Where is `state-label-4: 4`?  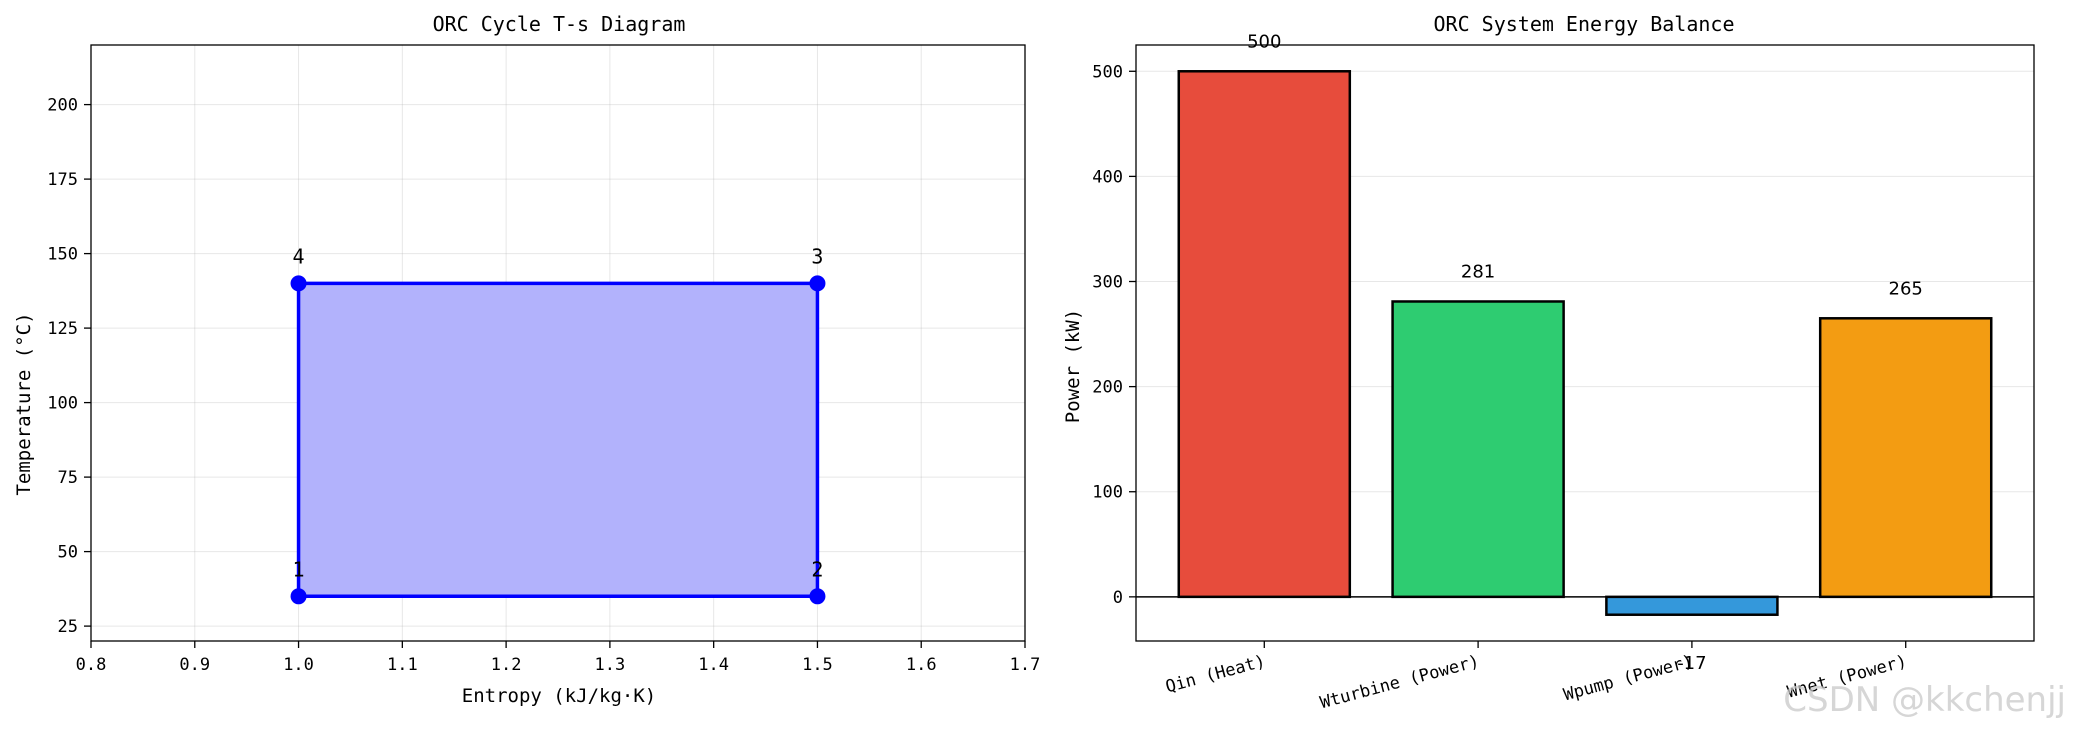
state-label-4: 4 is located at coordinates (299, 256).